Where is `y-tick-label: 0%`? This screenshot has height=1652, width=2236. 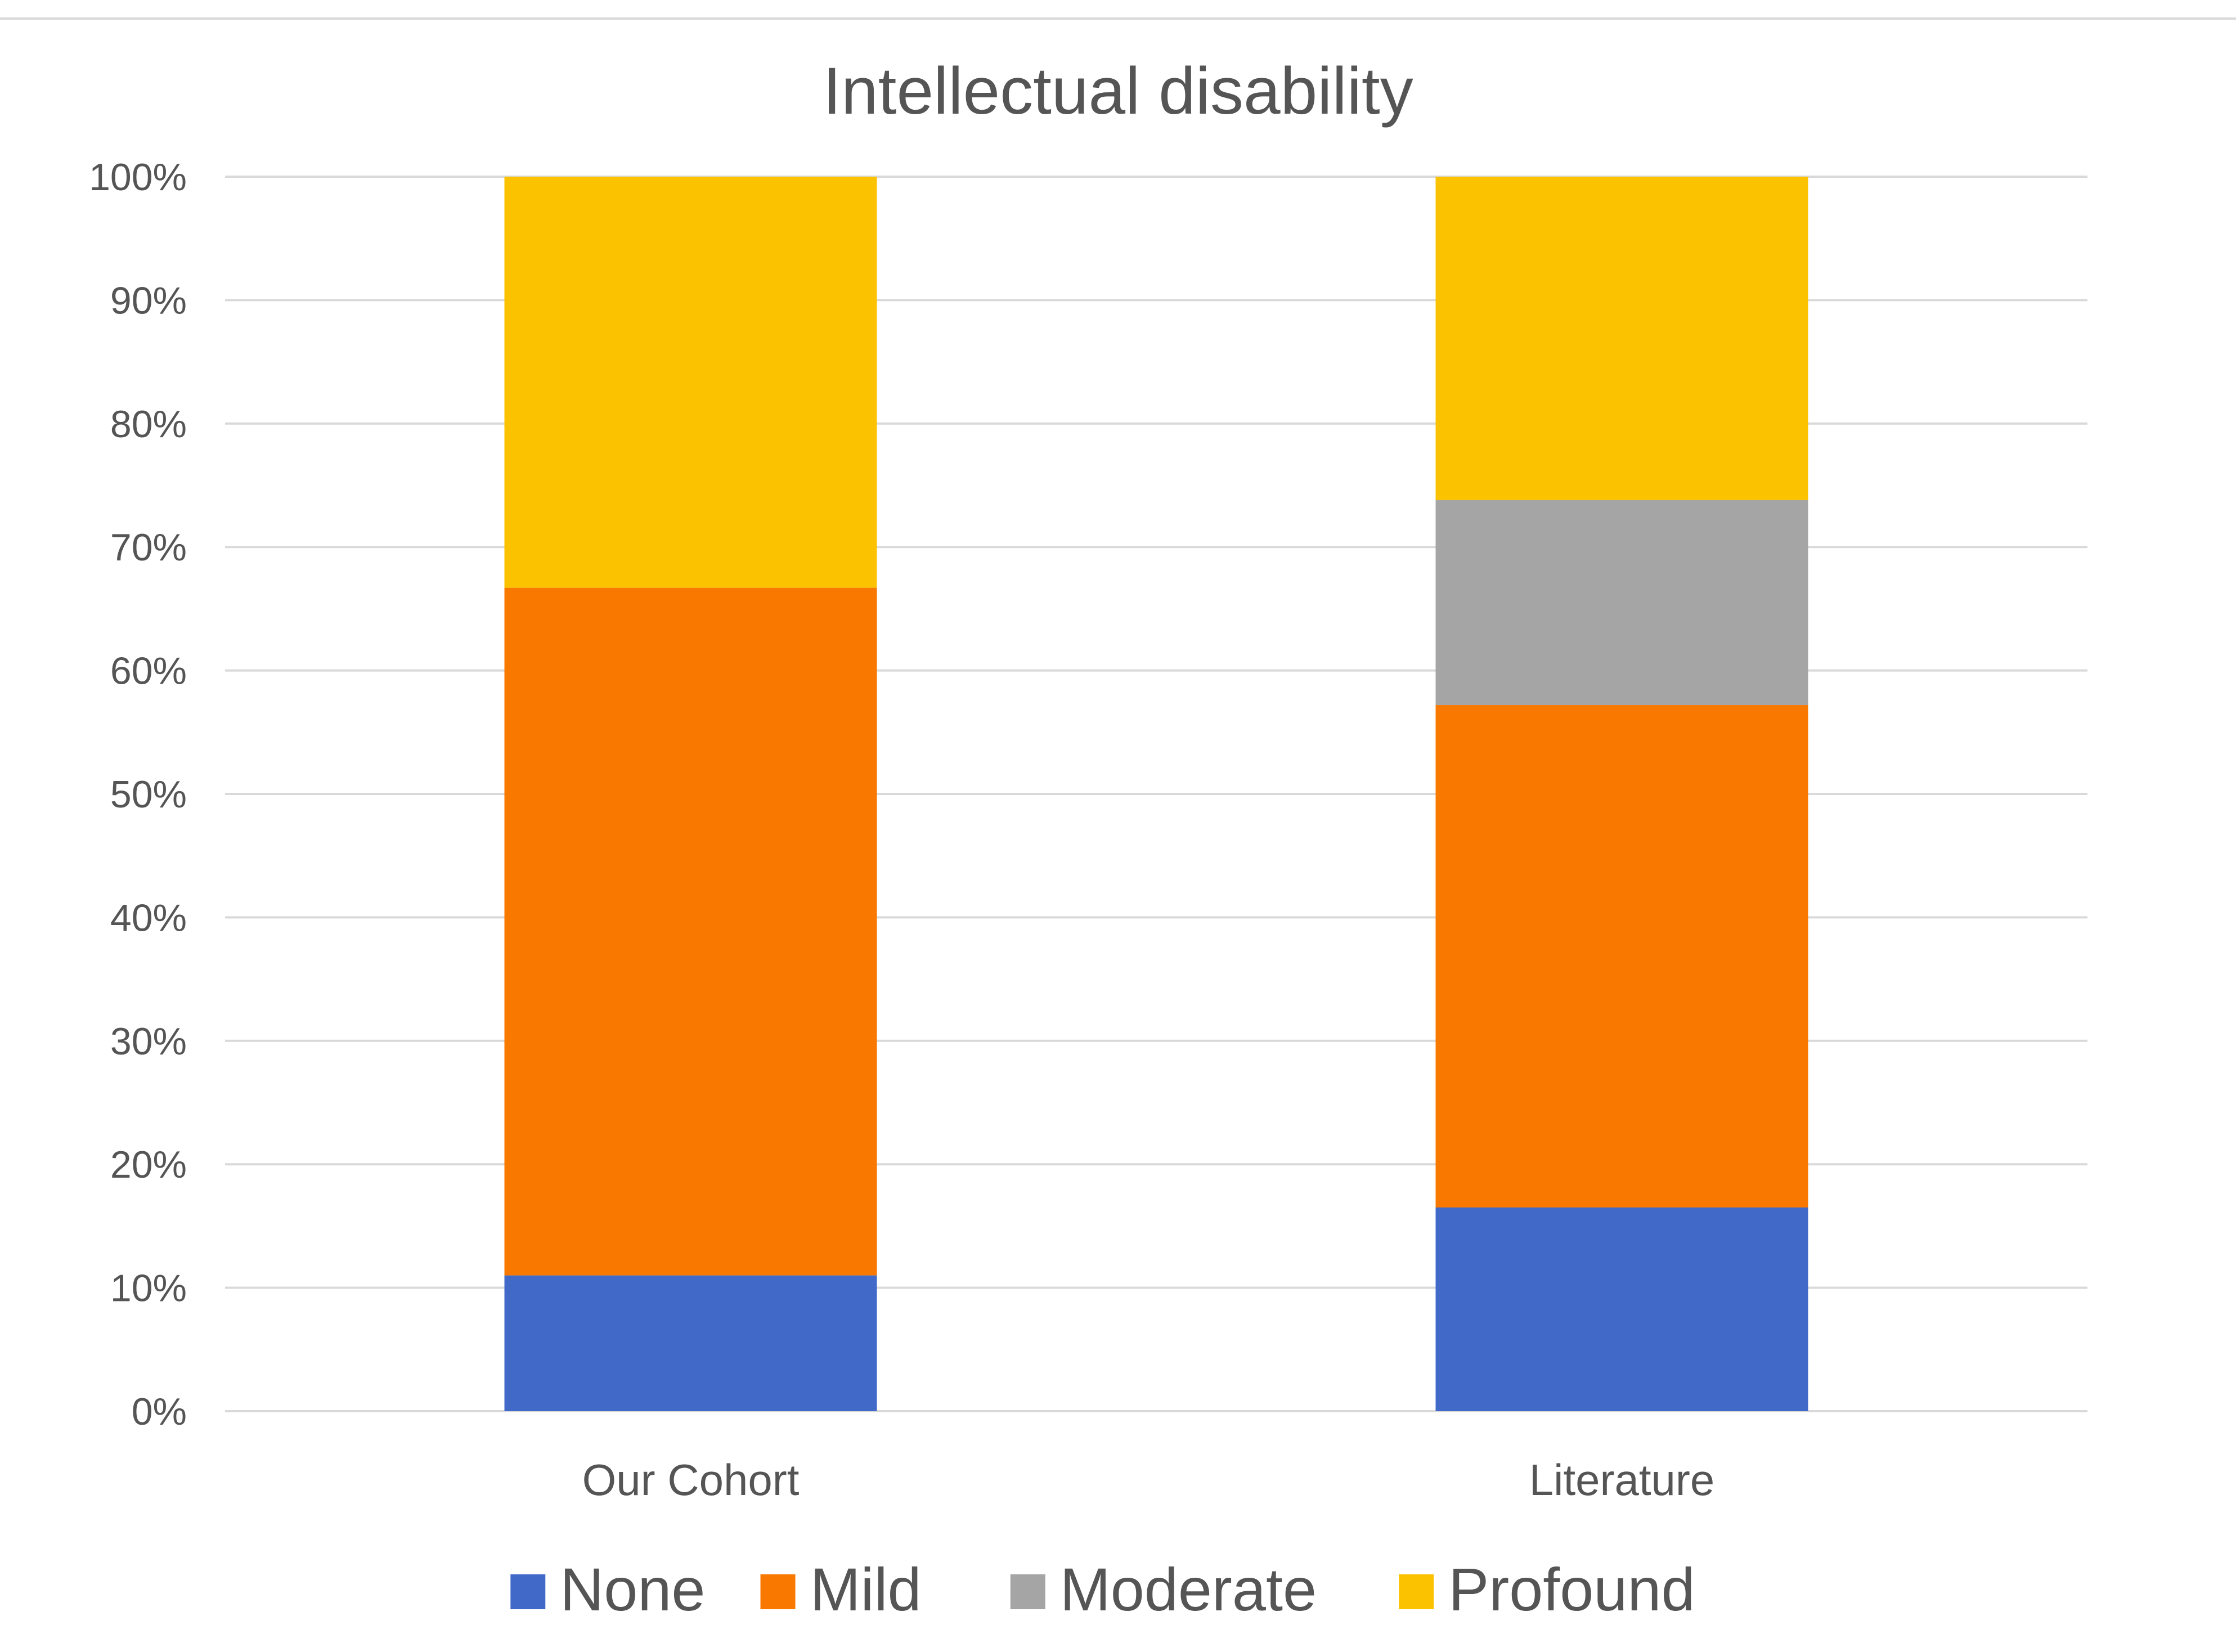
y-tick-label: 0% is located at coordinates (159, 1411).